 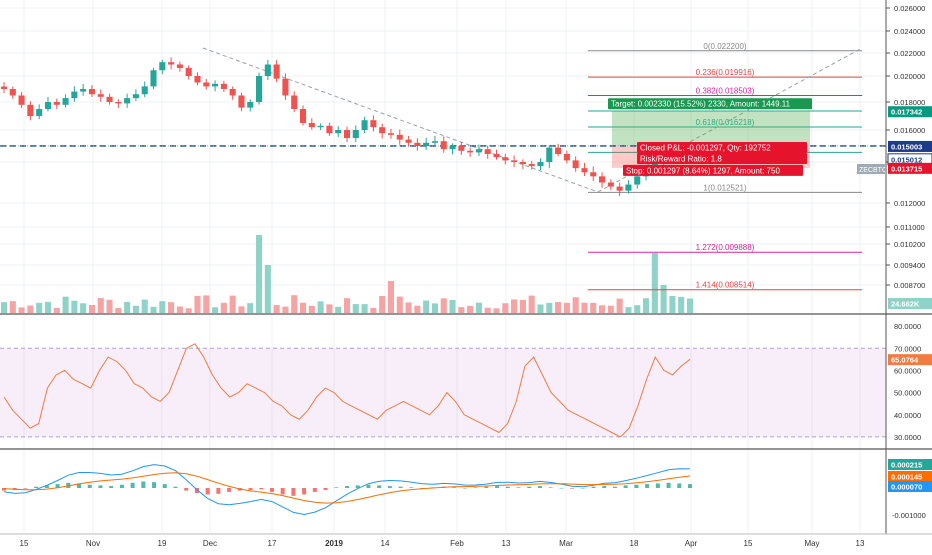 What do you see at coordinates (909, 102) in the screenshot?
I see `price-tick-label-4: 0.018000` at bounding box center [909, 102].